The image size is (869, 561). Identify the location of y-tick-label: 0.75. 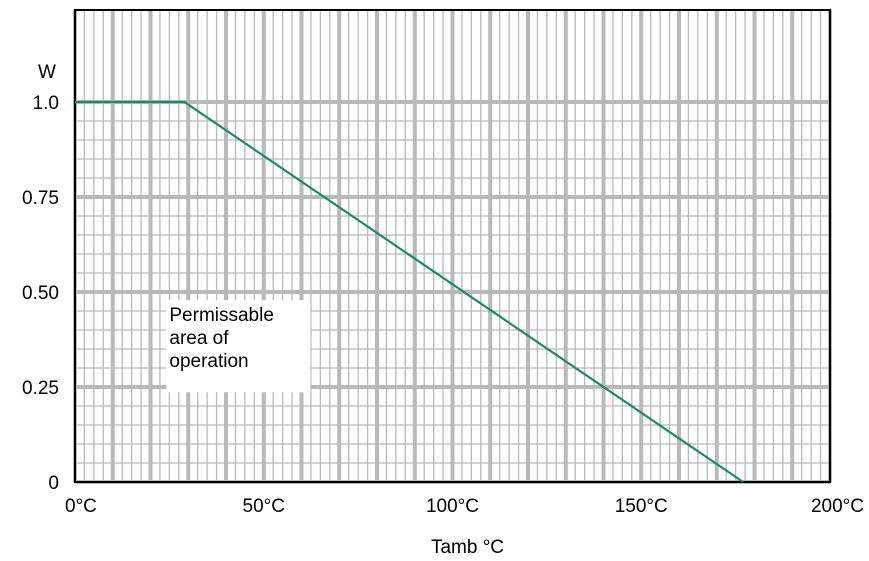
(40, 198).